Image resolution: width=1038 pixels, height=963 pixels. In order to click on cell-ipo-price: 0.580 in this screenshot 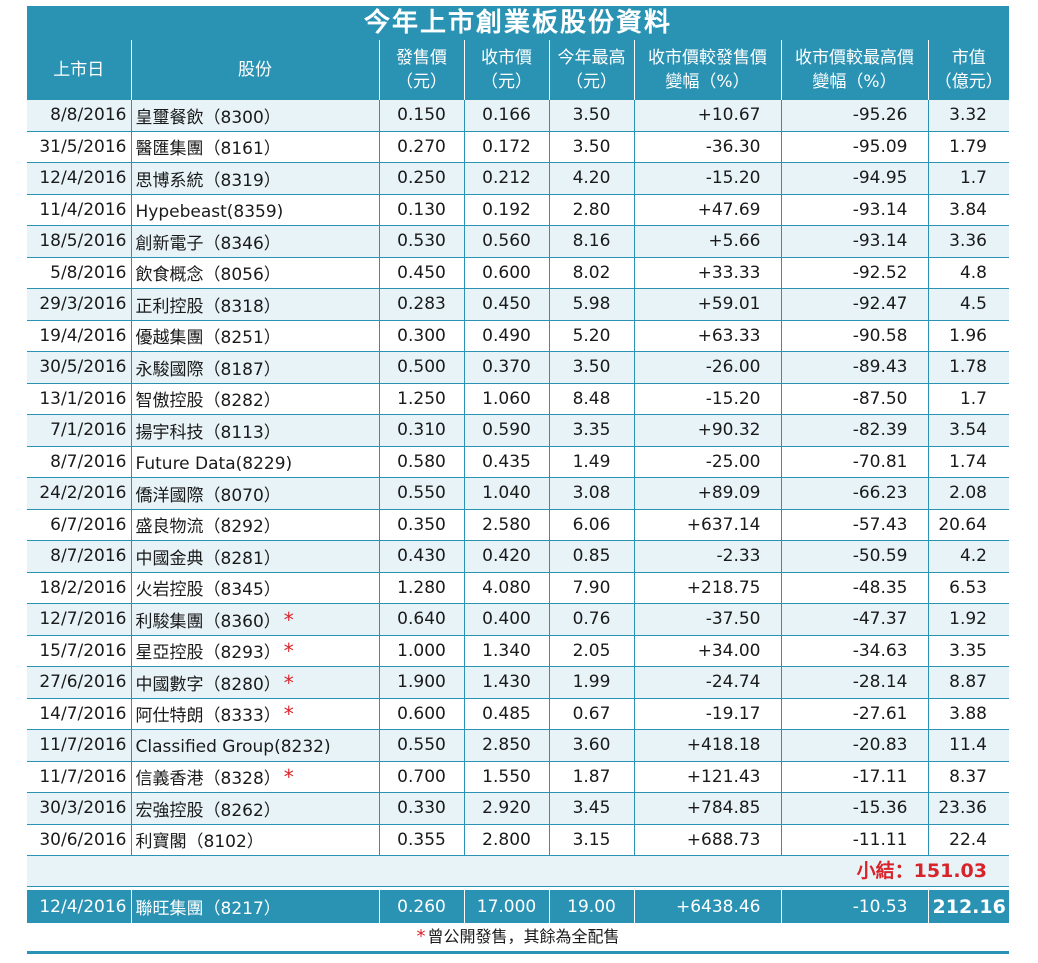, I will do `click(421, 462)`.